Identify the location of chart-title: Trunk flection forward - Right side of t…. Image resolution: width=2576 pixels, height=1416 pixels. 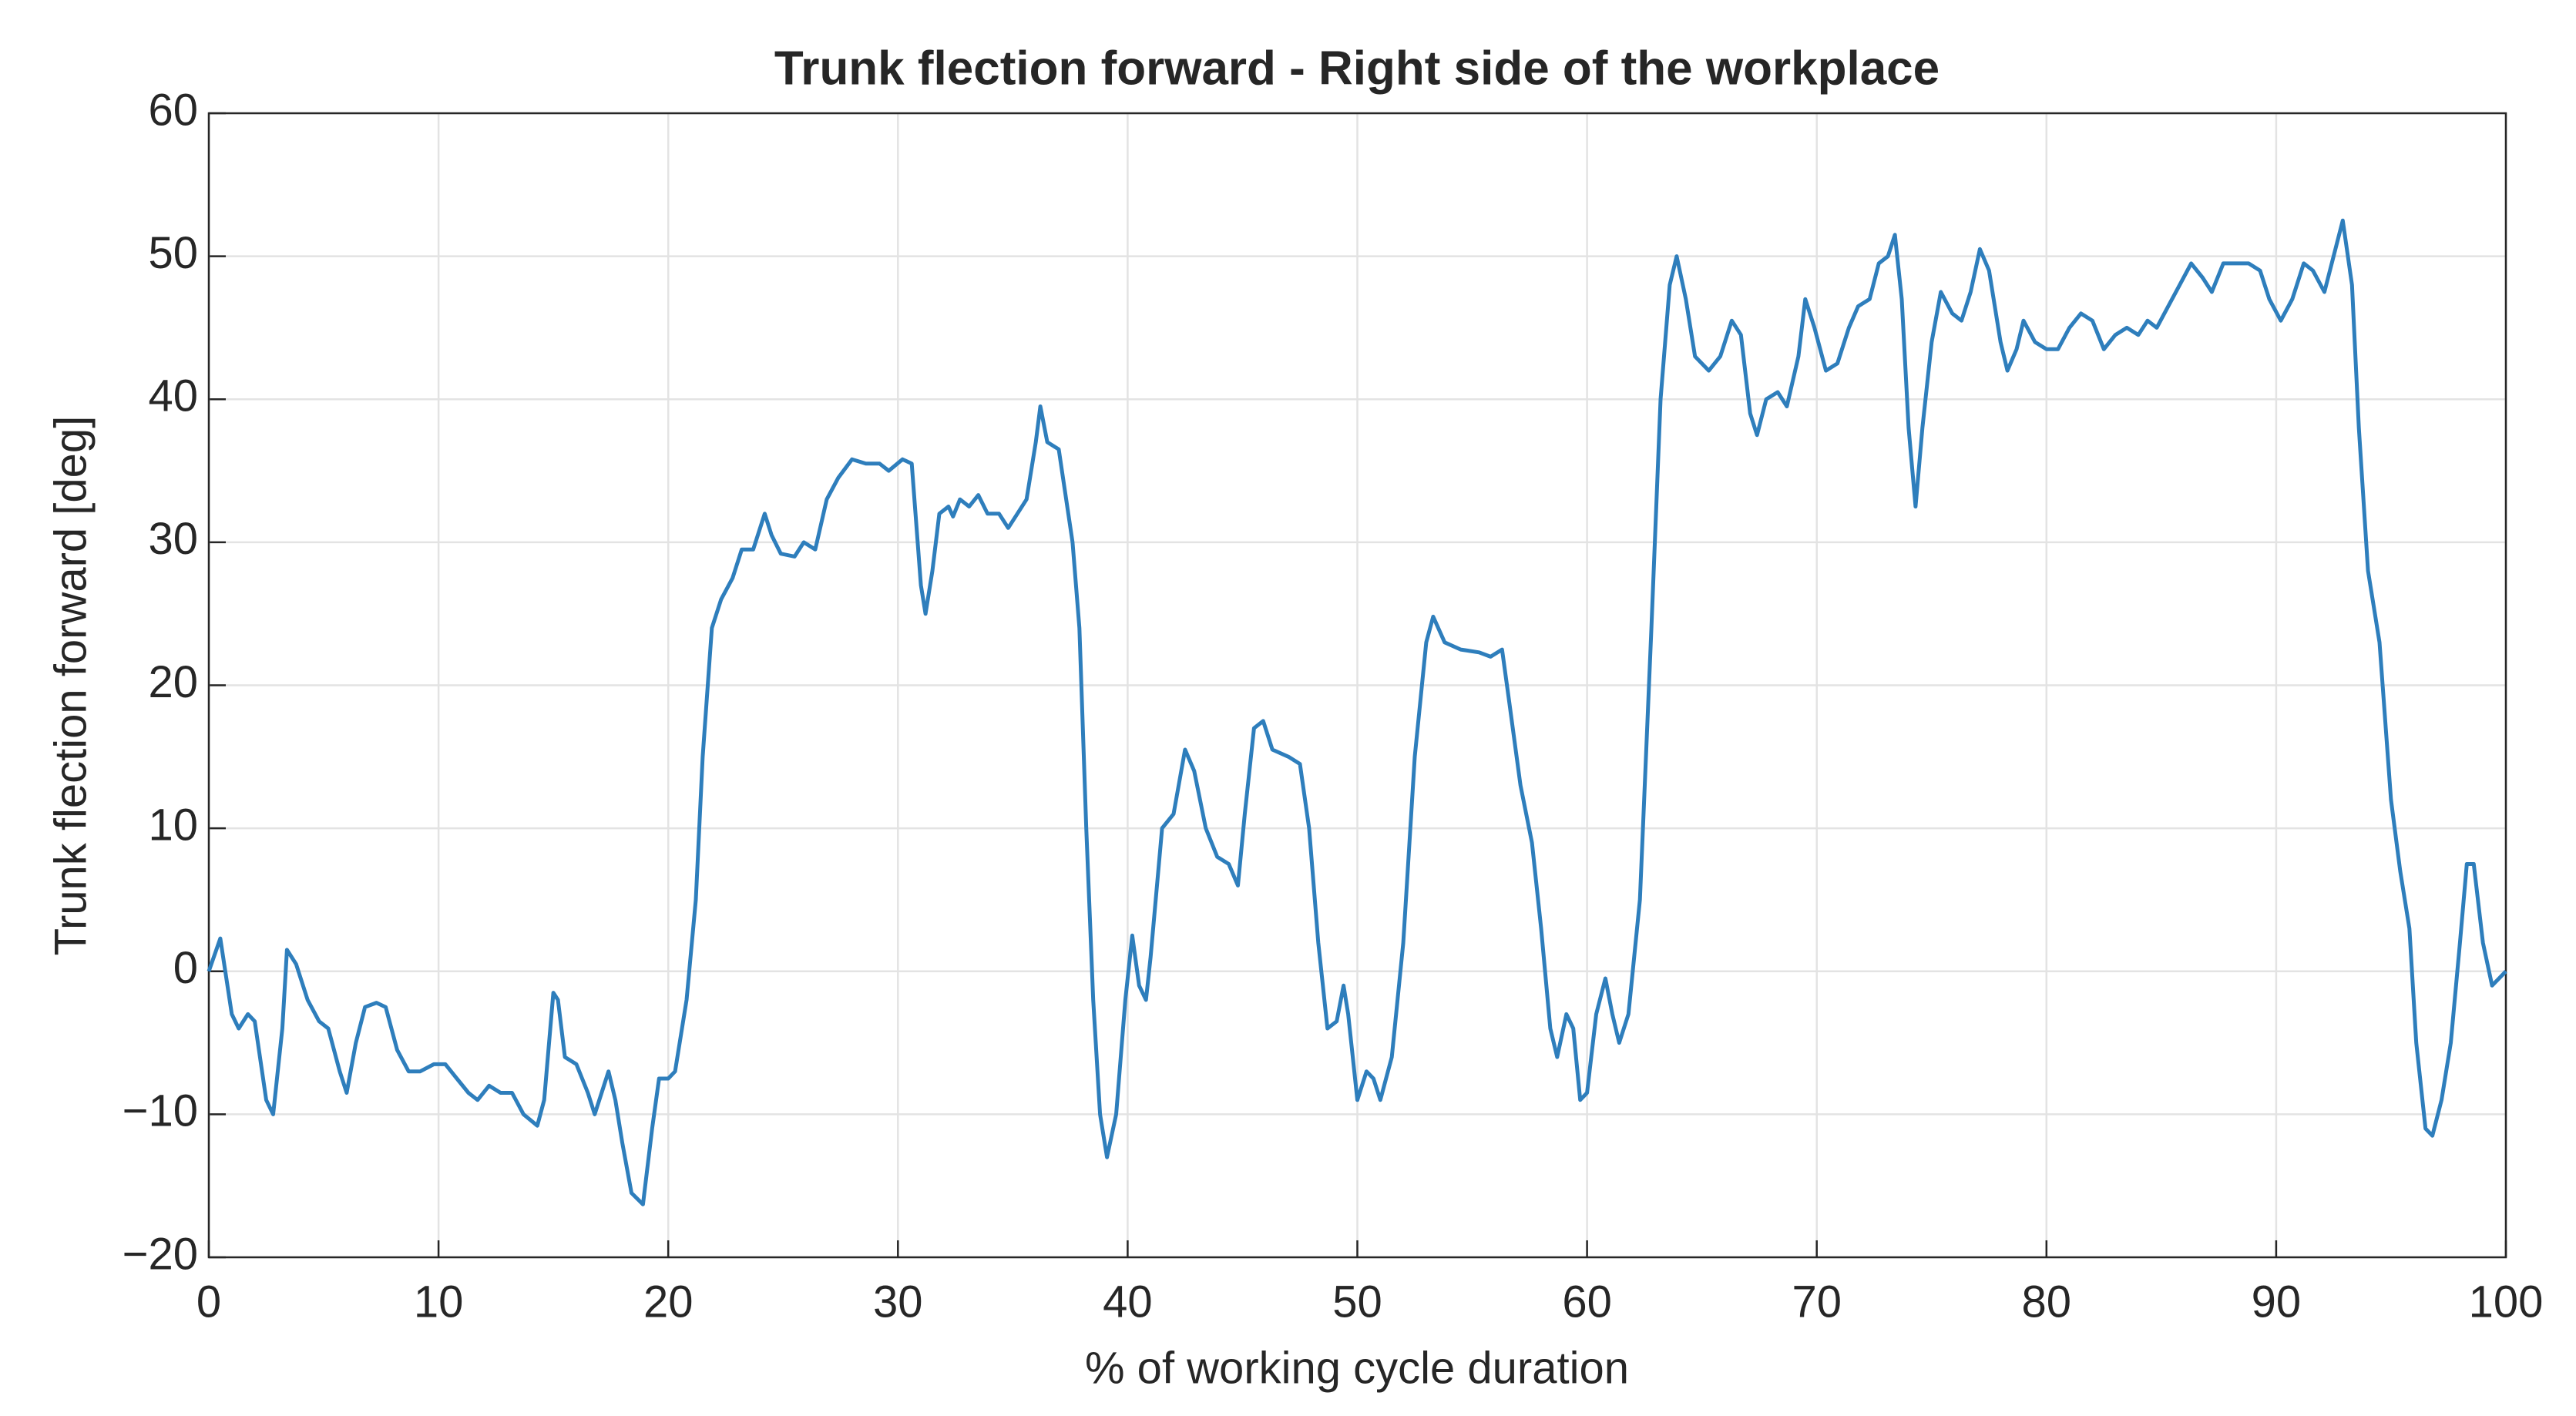
(1357, 68).